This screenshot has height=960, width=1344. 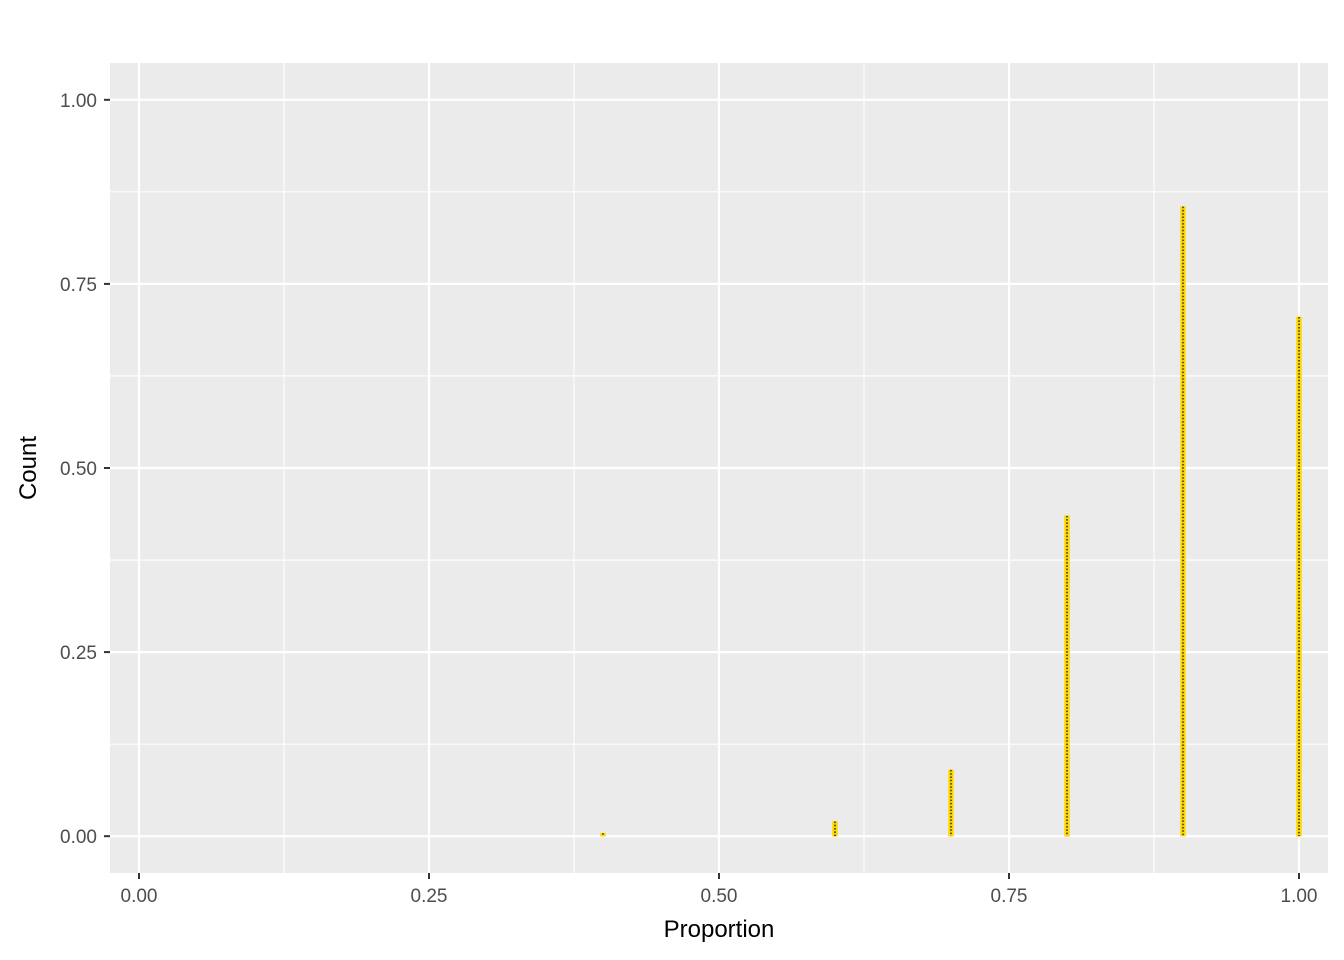 What do you see at coordinates (78, 837) in the screenshot?
I see `y-tick-label: 0.00` at bounding box center [78, 837].